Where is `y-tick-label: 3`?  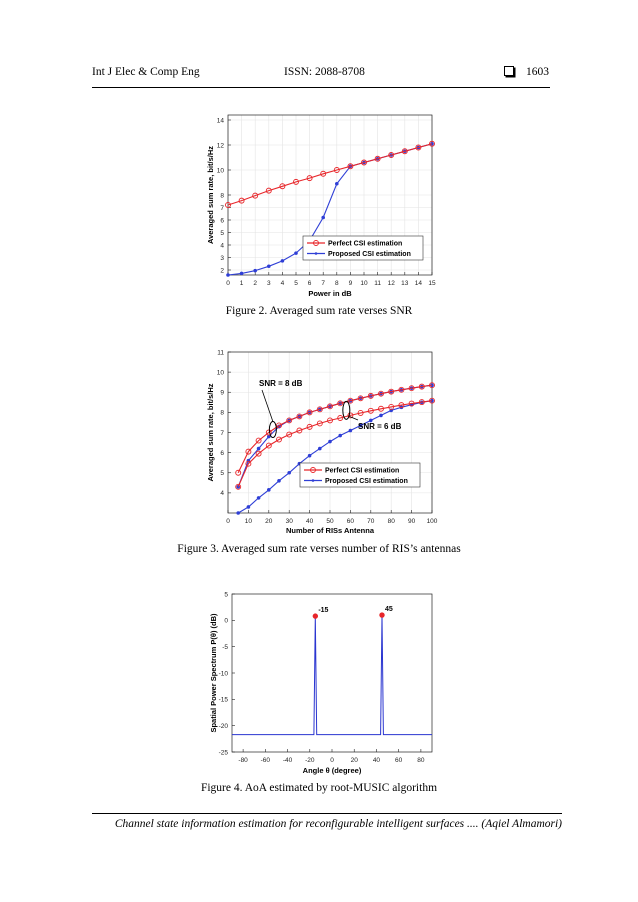 y-tick-label: 3 is located at coordinates (222, 258).